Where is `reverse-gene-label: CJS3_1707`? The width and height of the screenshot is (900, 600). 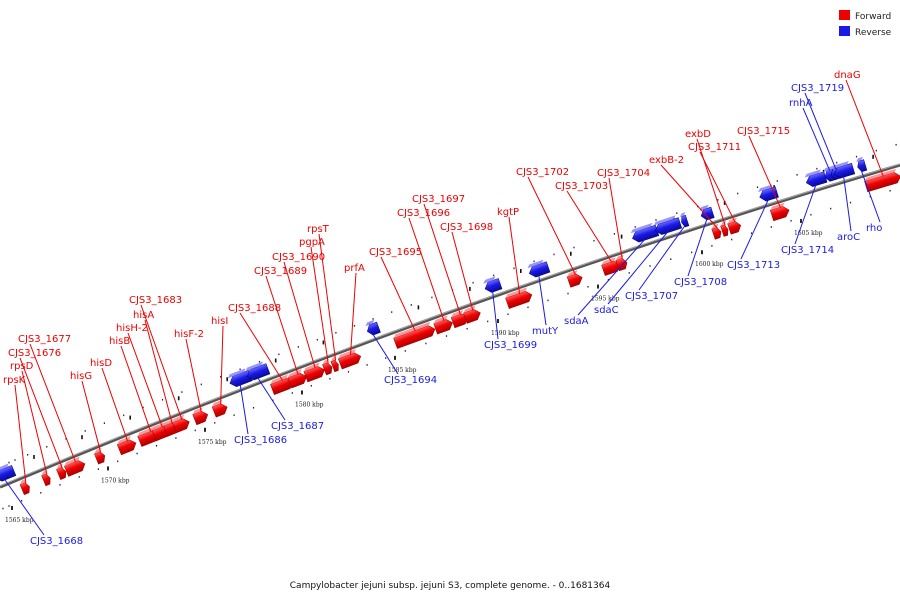 reverse-gene-label: CJS3_1707 is located at coordinates (651, 296).